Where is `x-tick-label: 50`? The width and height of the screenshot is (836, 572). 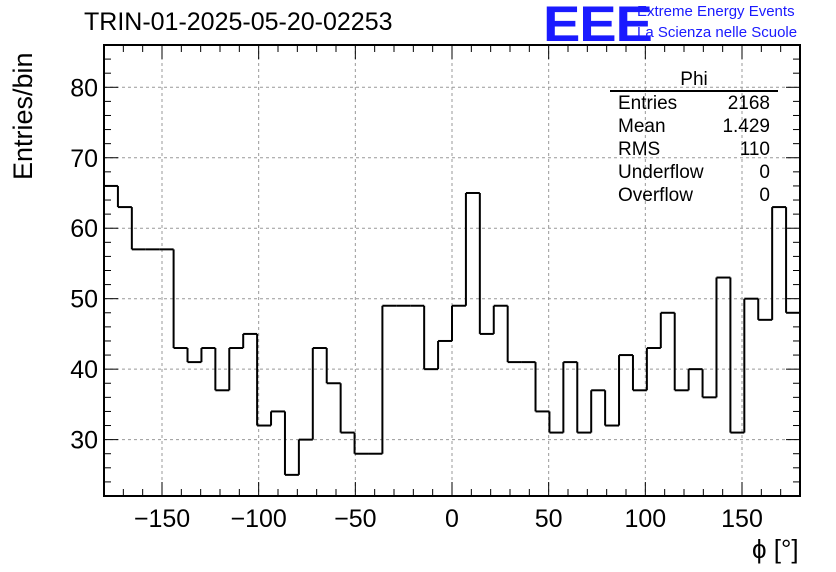
x-tick-label: 50 is located at coordinates (549, 519).